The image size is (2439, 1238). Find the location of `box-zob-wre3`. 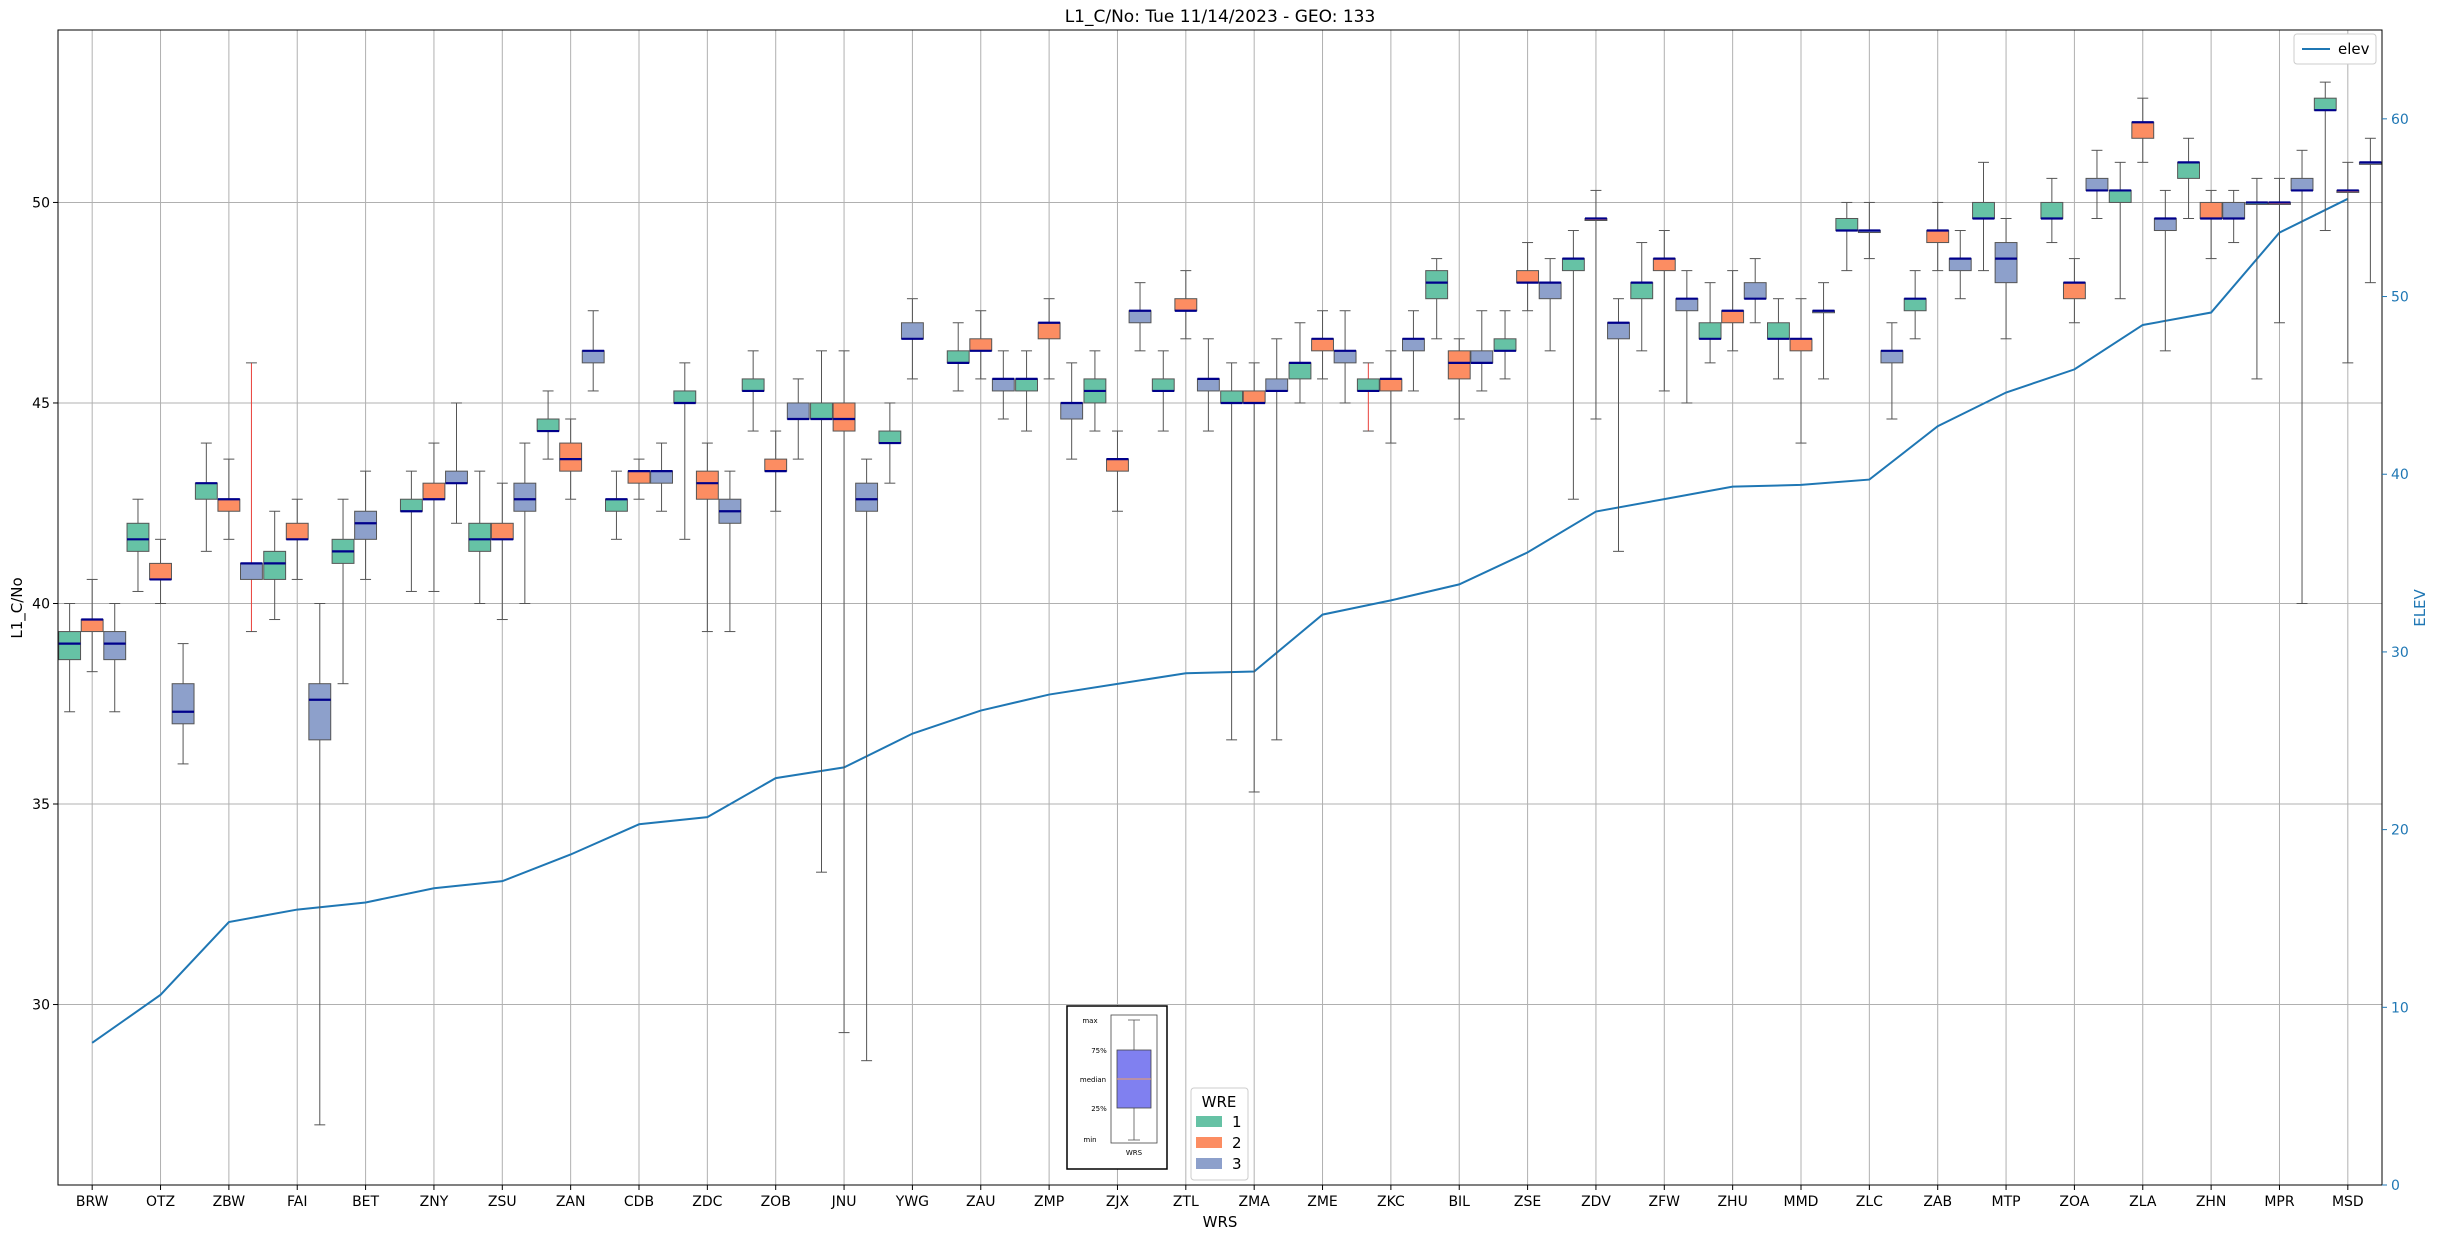

box-zob-wre3 is located at coordinates (798, 419).